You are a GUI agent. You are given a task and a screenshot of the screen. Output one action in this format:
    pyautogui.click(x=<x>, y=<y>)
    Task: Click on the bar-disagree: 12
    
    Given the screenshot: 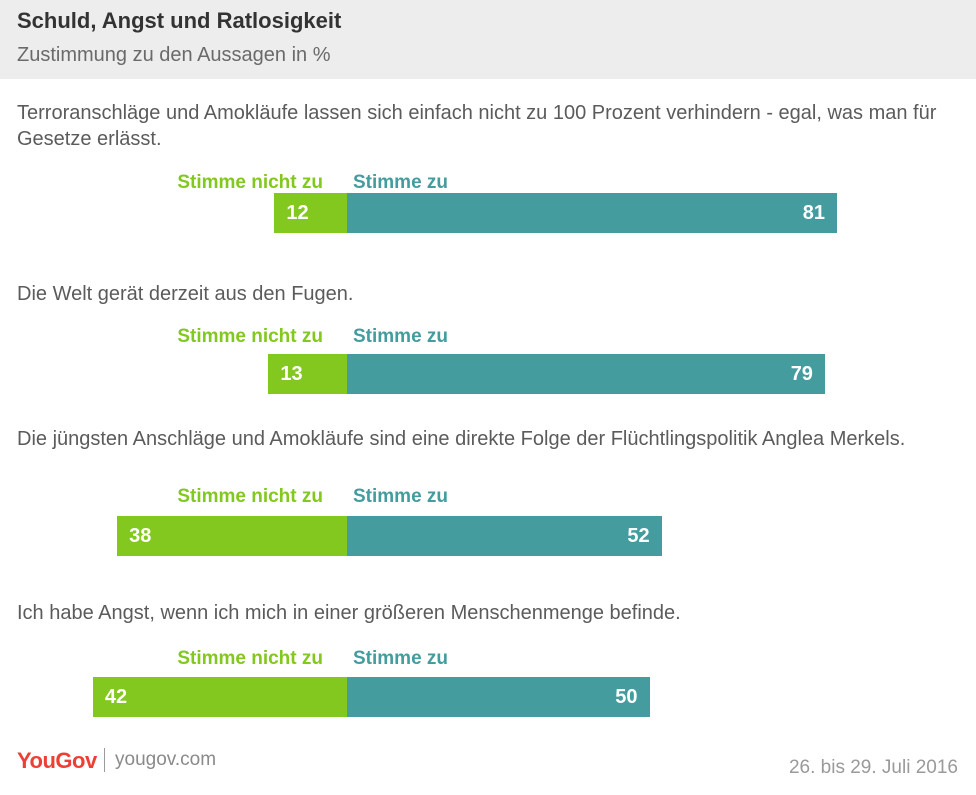 What is the action you would take?
    pyautogui.click(x=310, y=213)
    